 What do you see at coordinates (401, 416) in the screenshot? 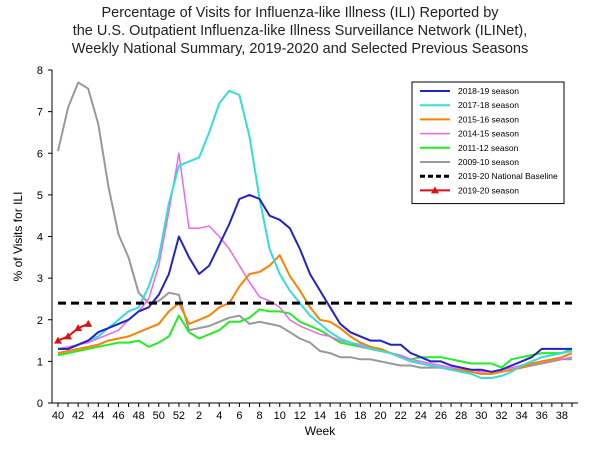
I see `x-tick-label: 22` at bounding box center [401, 416].